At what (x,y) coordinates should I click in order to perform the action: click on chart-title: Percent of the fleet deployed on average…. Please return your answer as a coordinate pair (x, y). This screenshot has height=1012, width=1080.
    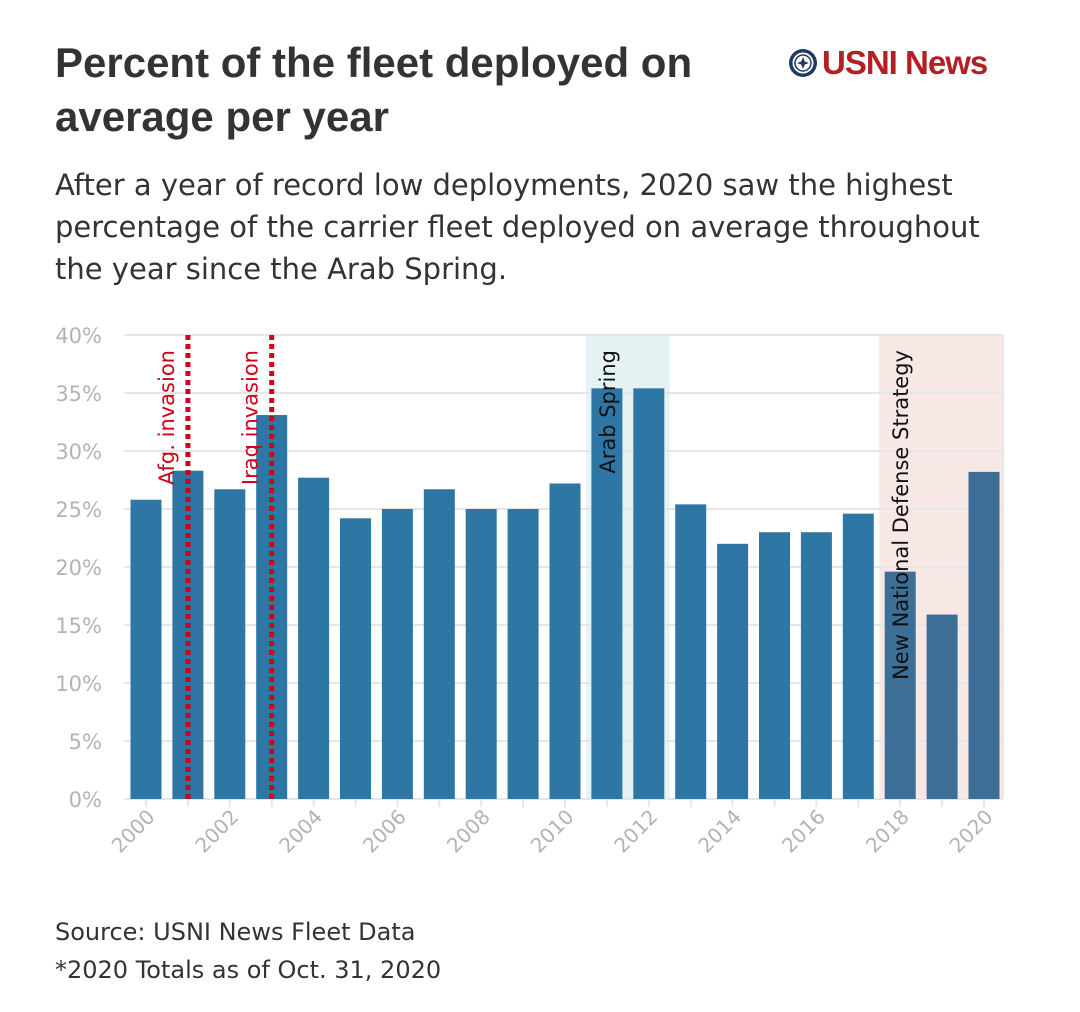
    Looking at the image, I should click on (374, 89).